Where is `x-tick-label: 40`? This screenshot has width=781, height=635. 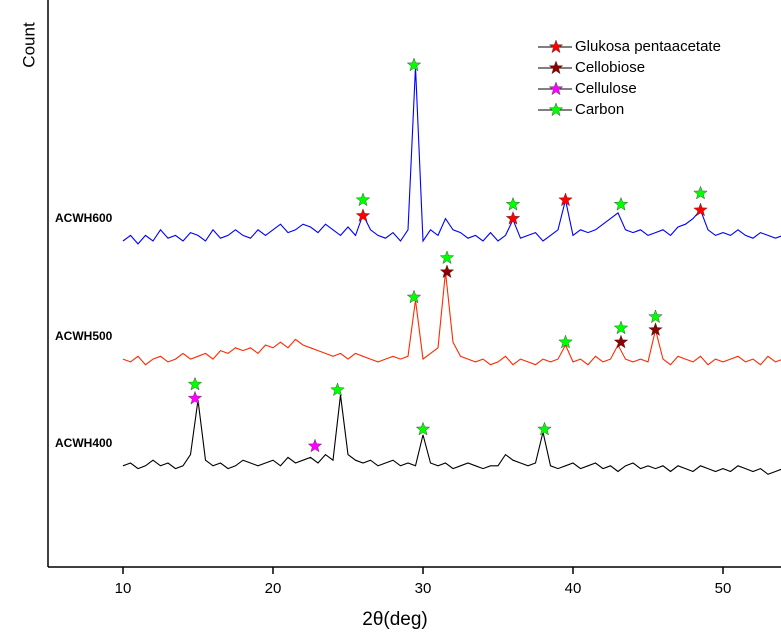
x-tick-label: 40 is located at coordinates (573, 588).